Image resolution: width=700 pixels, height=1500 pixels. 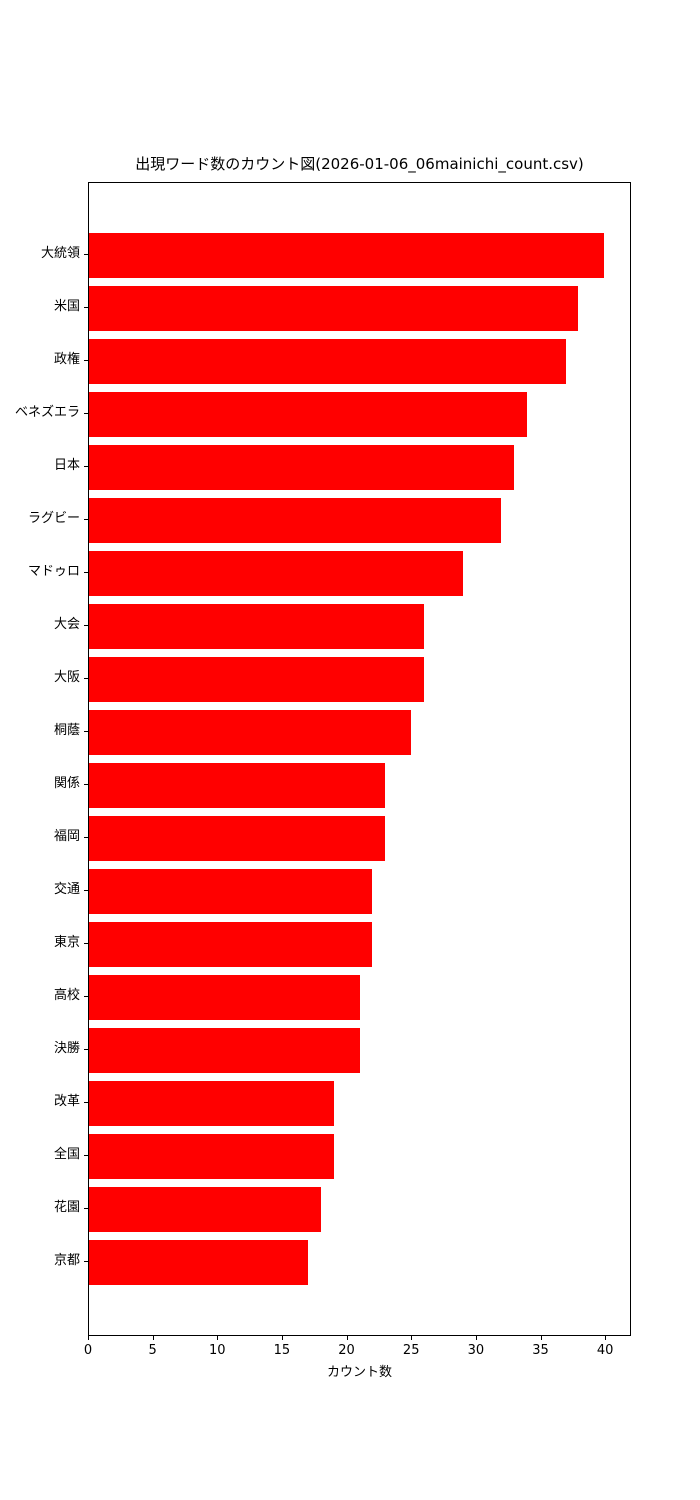 What do you see at coordinates (346, 1350) in the screenshot?
I see `x-tick-label: 20` at bounding box center [346, 1350].